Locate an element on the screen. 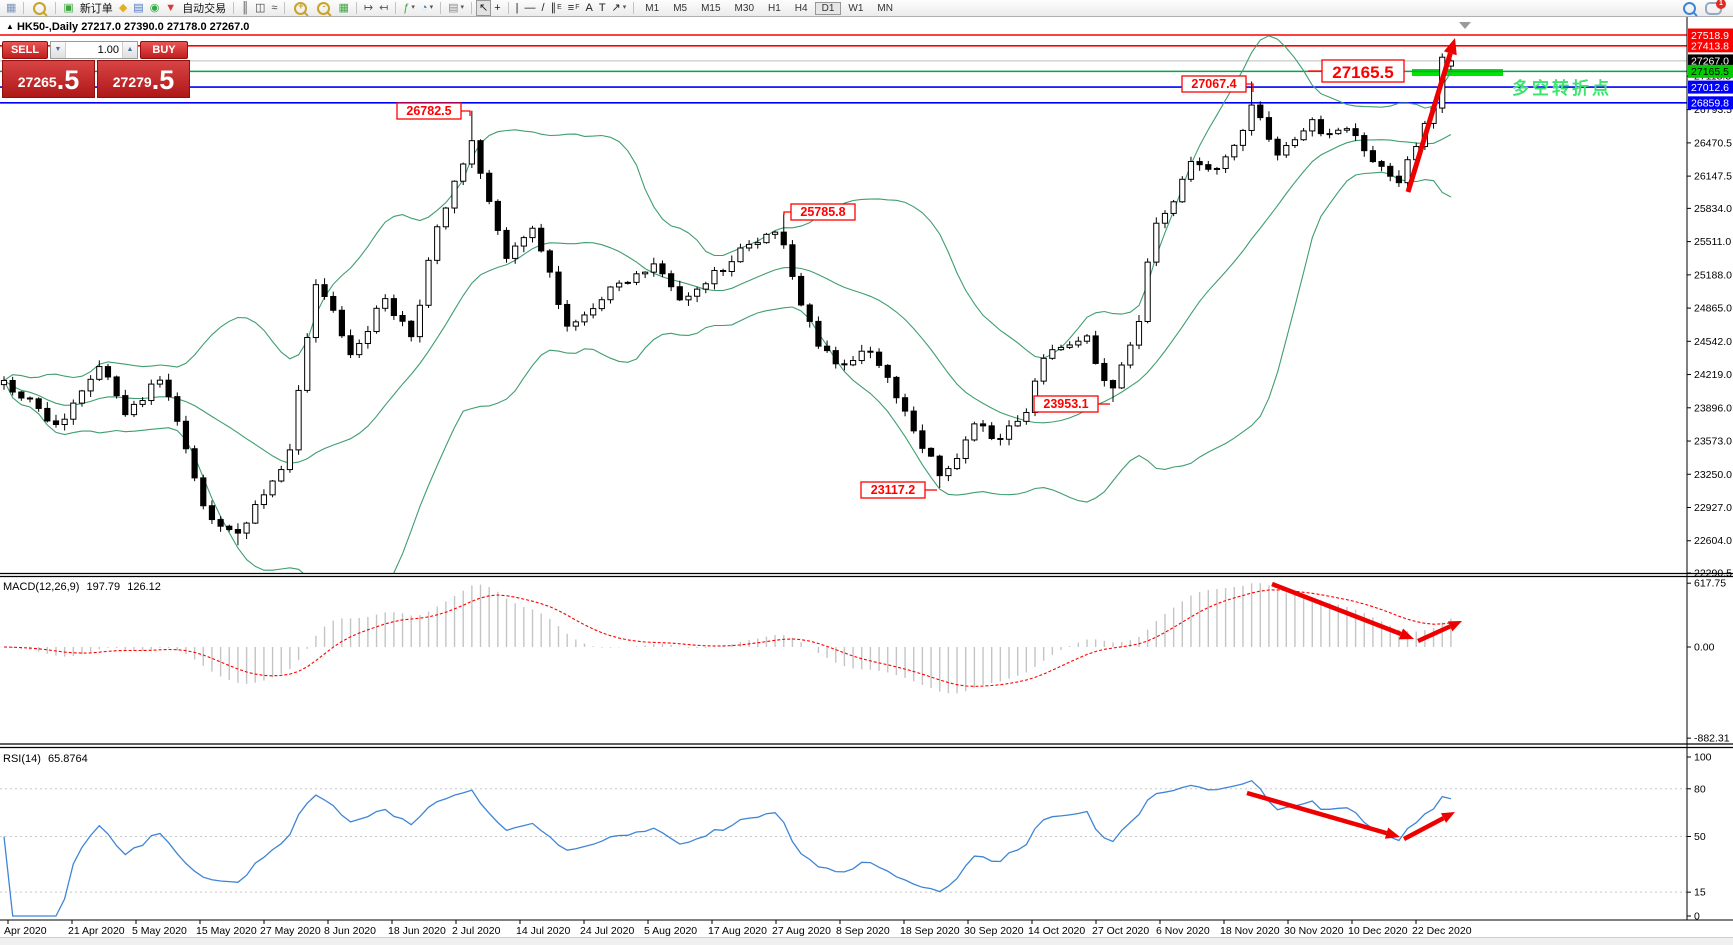 This screenshot has height=945, width=1733. ohlc-values: 27217.0 27390.0 27178.0 27267.0 is located at coordinates (165, 27).